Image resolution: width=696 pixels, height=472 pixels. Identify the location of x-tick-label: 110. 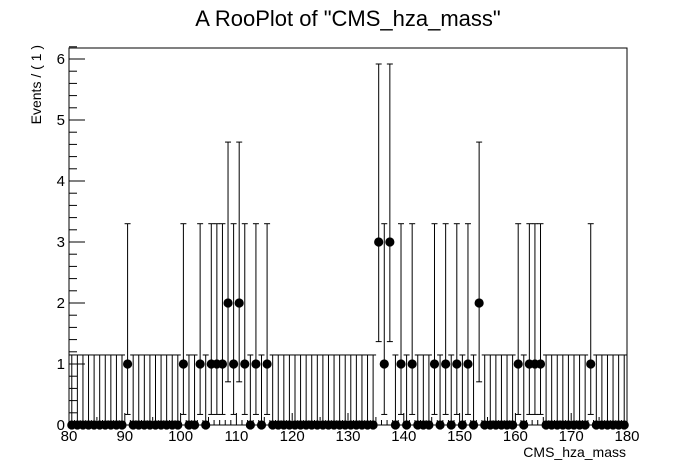
(236, 436).